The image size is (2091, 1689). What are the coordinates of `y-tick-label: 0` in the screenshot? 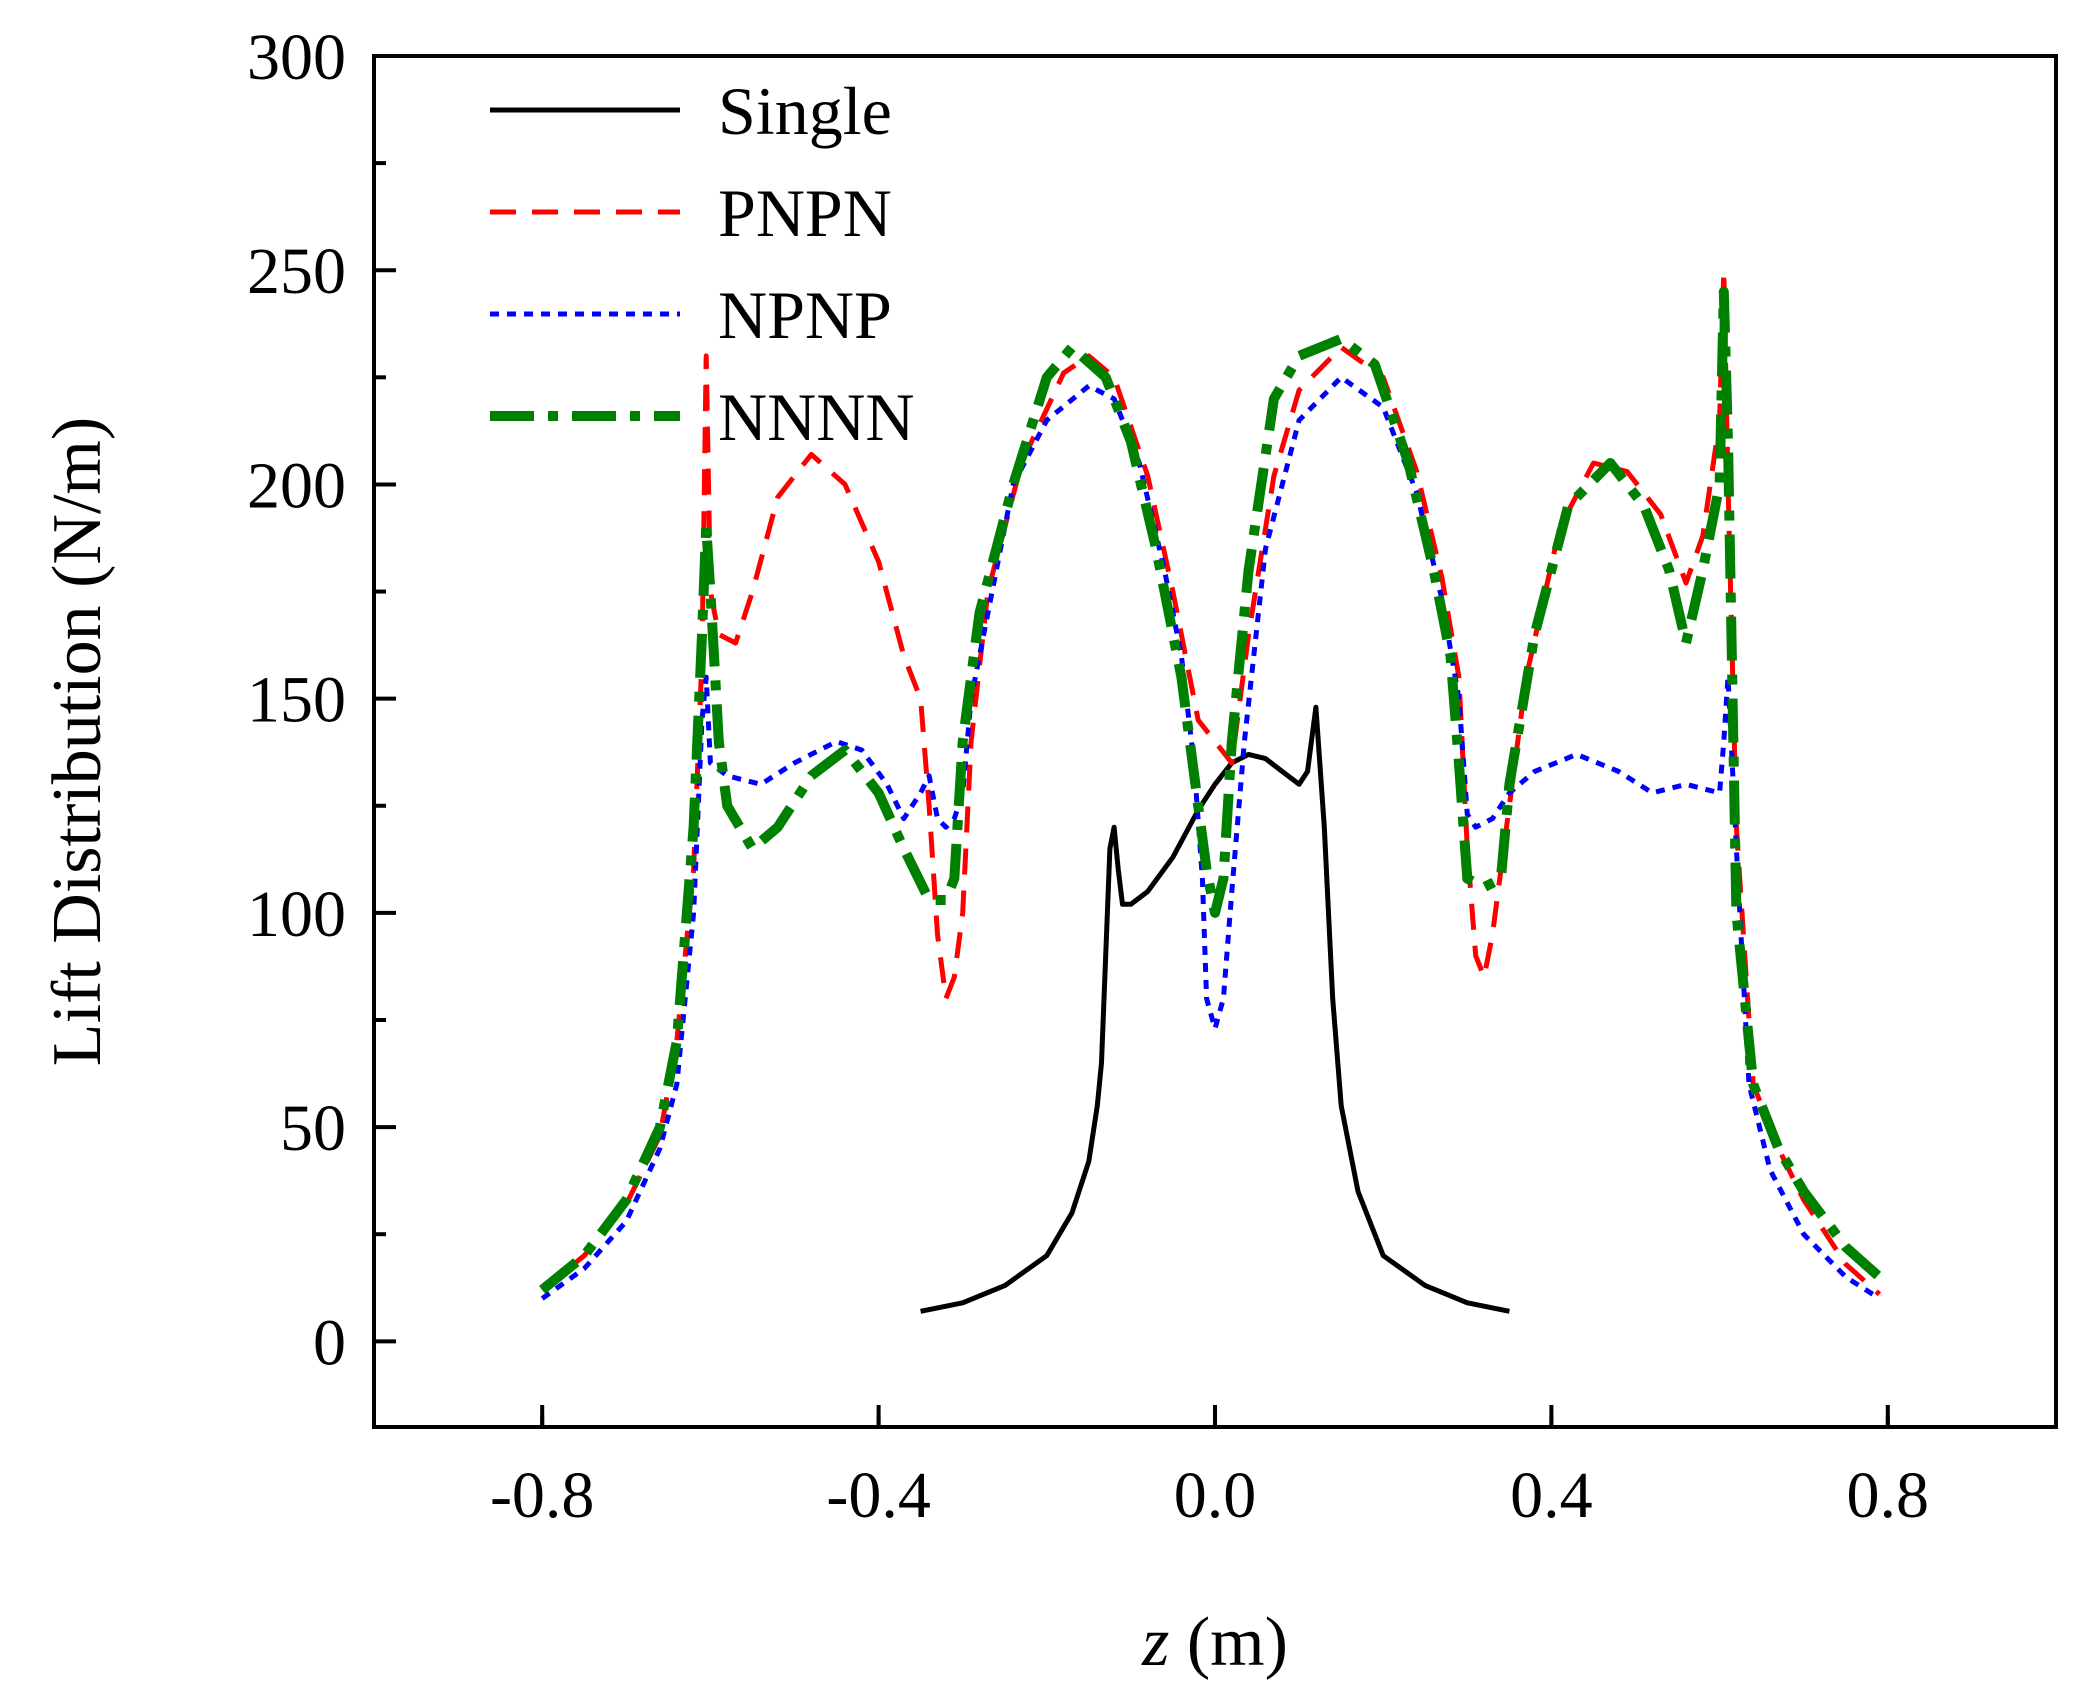 It's located at (329, 1342).